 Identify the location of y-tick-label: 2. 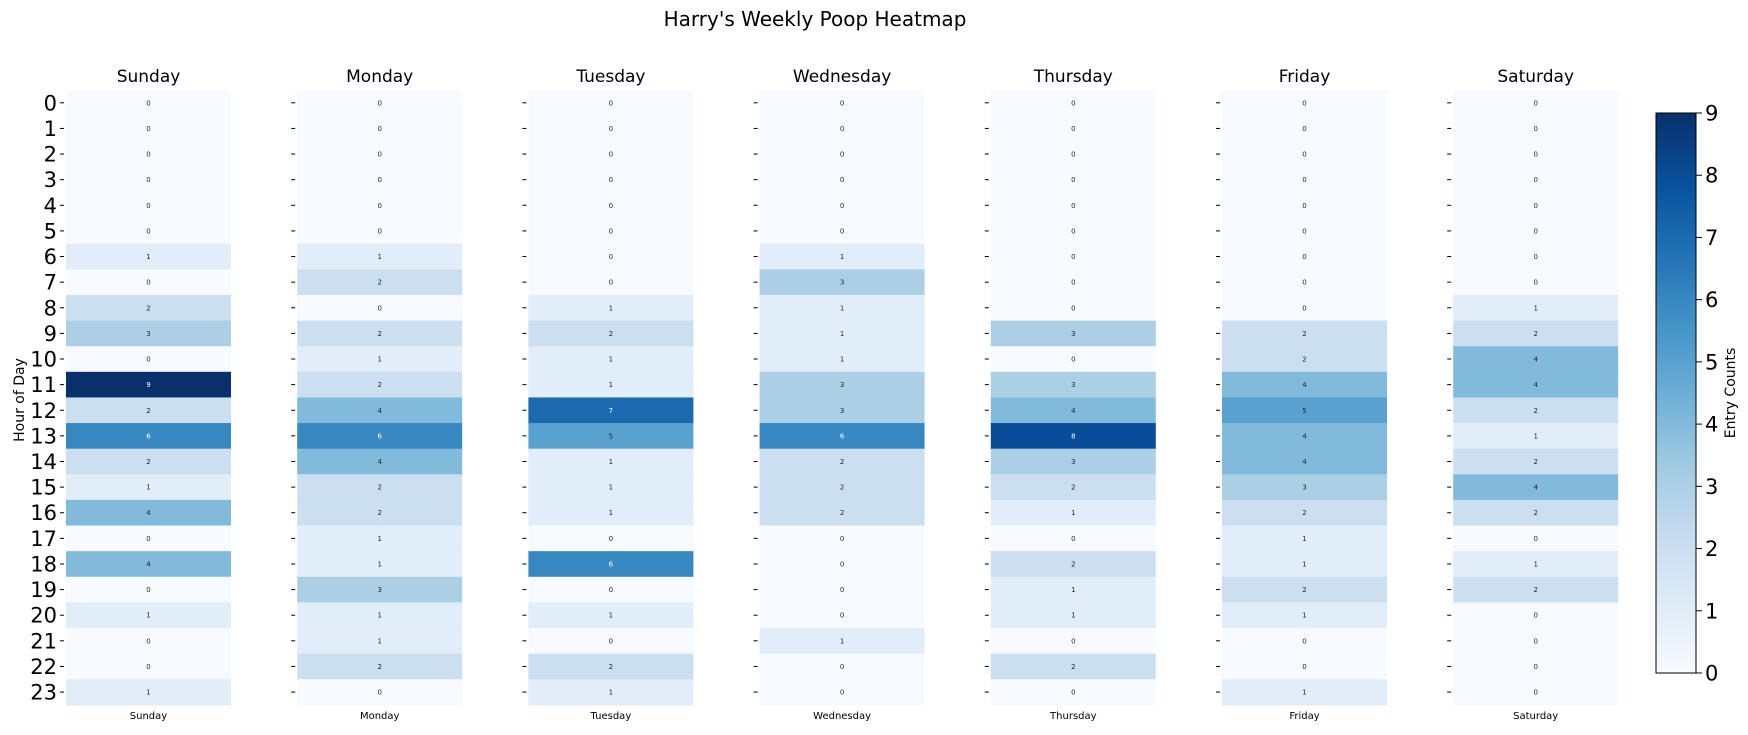
(50, 155).